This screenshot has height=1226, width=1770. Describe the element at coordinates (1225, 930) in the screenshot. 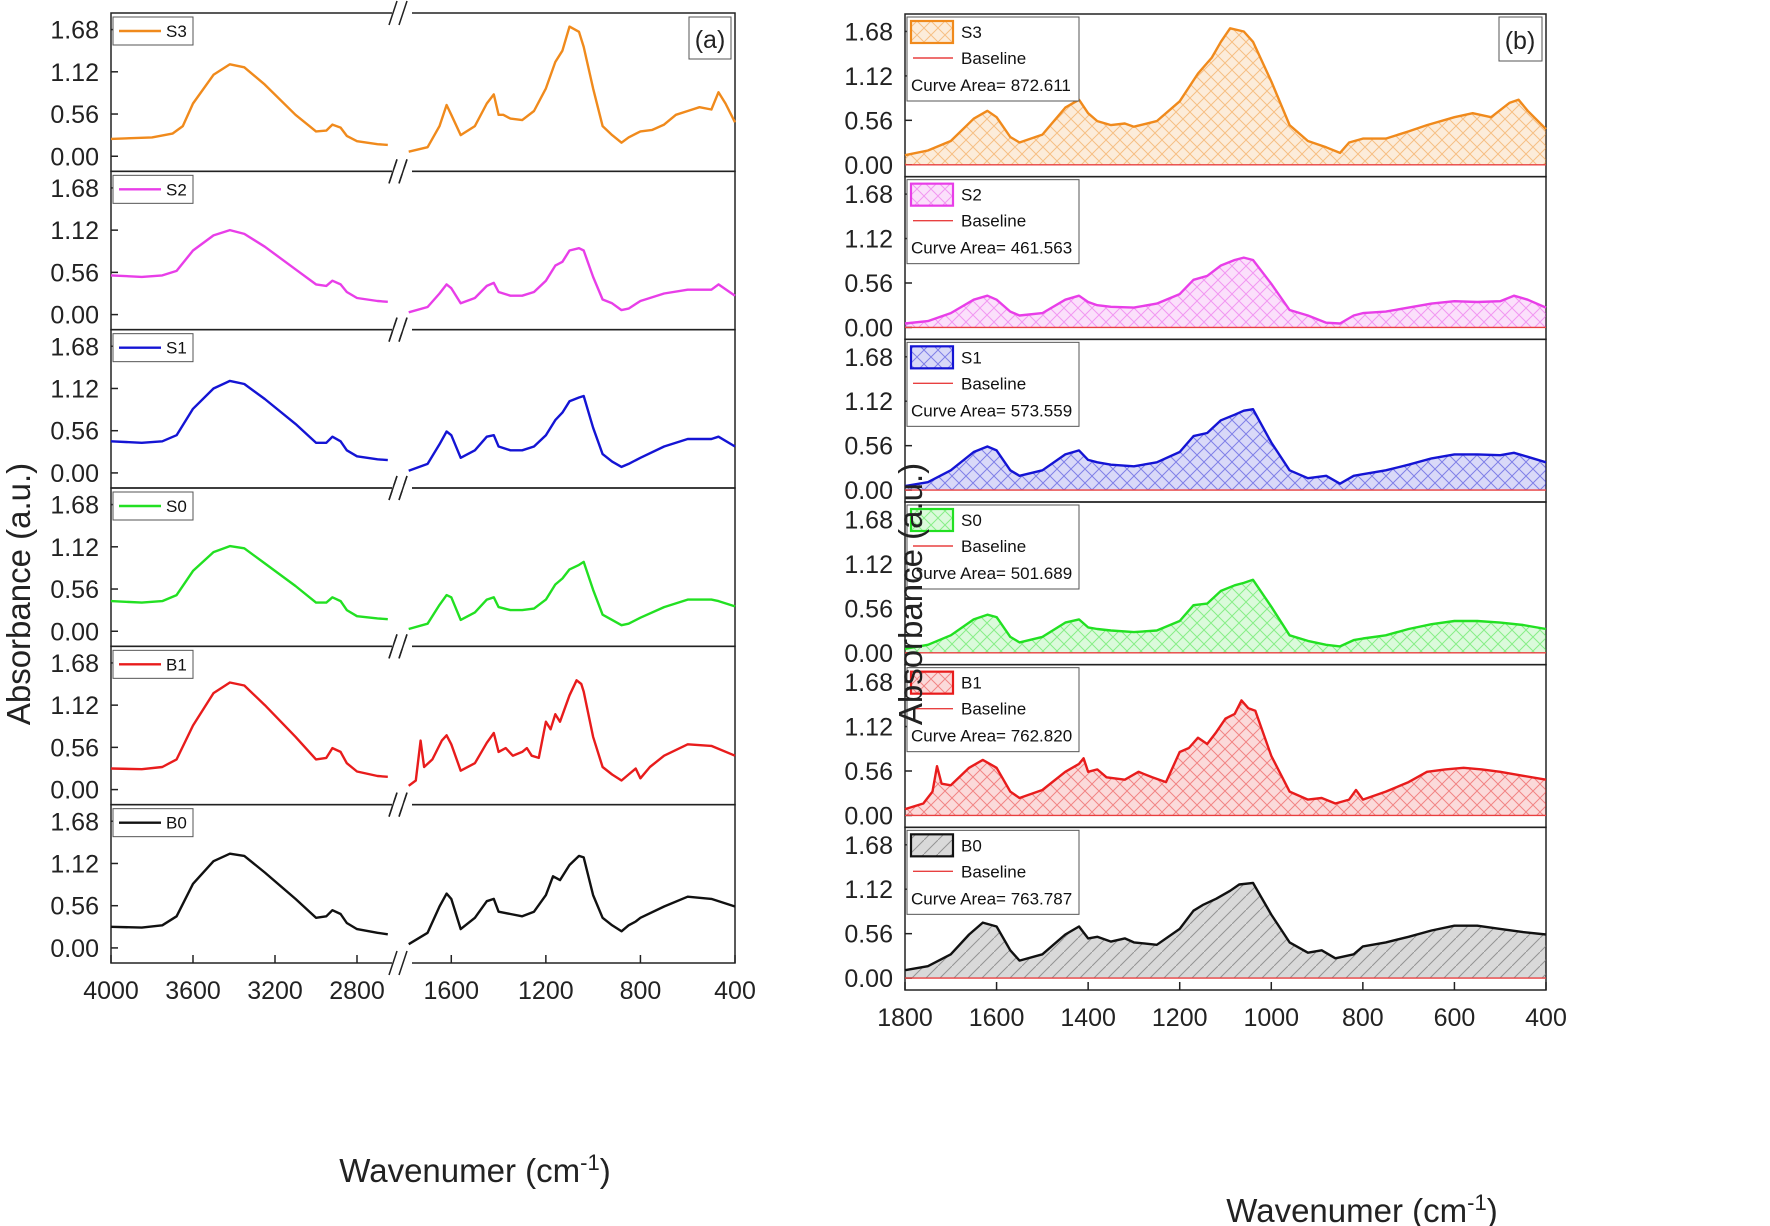

I see `series-area-b0` at that location.